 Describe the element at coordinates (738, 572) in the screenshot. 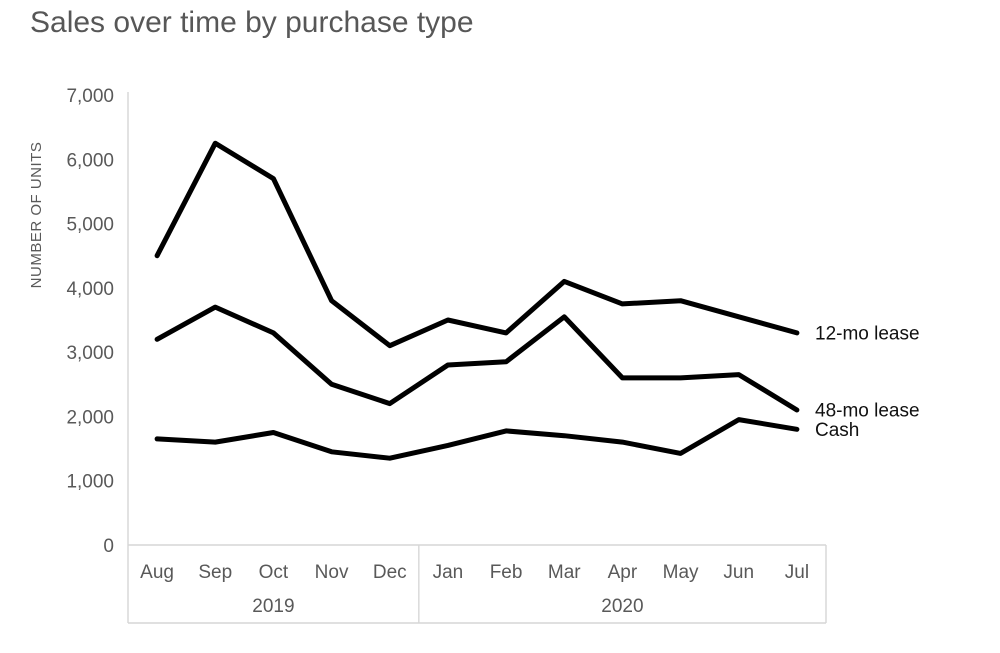

I see `month-label: Jun` at that location.